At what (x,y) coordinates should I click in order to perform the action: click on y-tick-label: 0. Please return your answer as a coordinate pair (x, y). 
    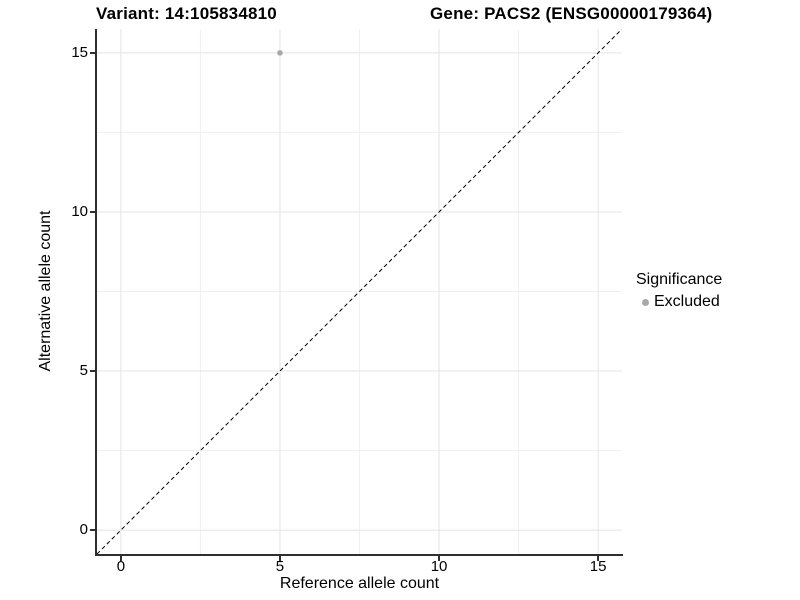
    Looking at the image, I should click on (83, 530).